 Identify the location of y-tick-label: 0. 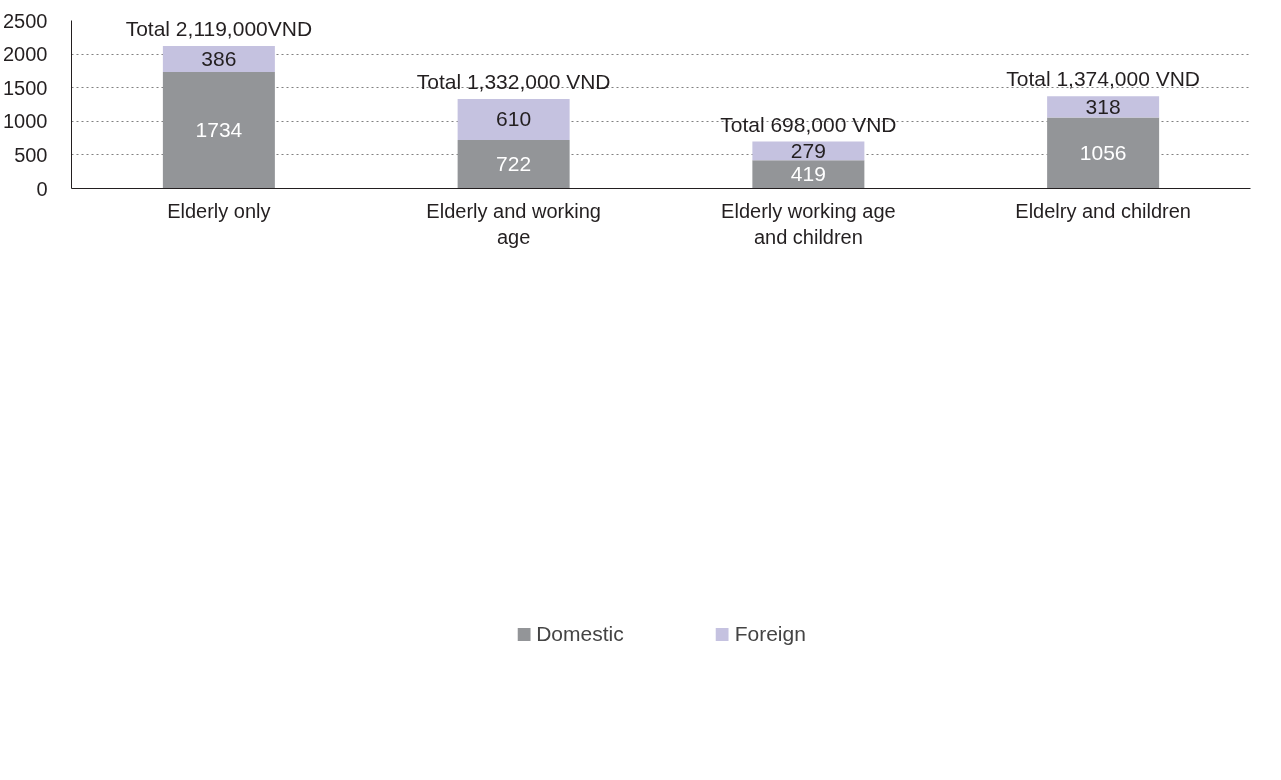
(42, 188).